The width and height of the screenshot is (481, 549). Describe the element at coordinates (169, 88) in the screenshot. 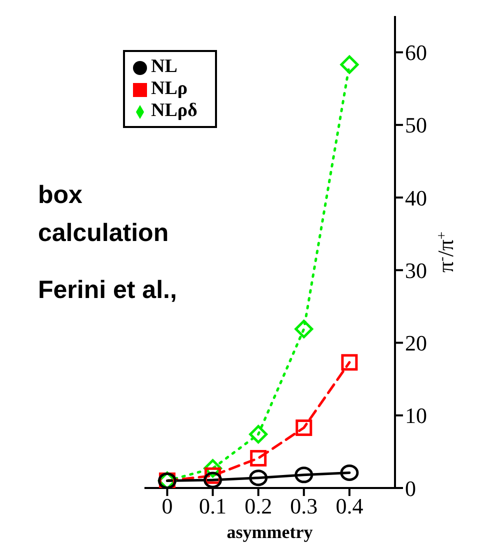

I see `legend-label: NLρ` at that location.